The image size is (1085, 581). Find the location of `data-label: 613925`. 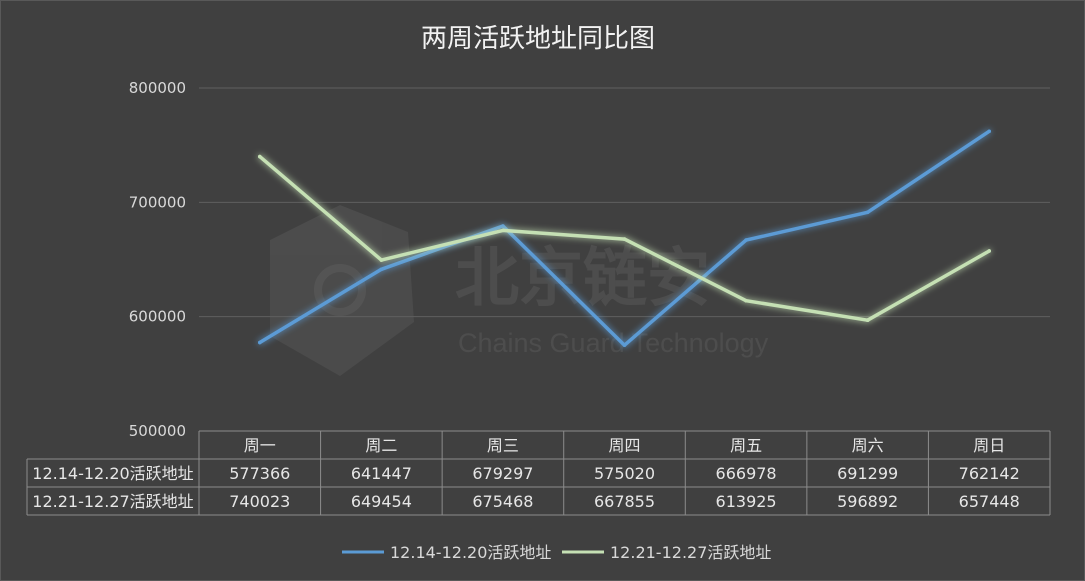

data-label: 613925 is located at coordinates (746, 501).